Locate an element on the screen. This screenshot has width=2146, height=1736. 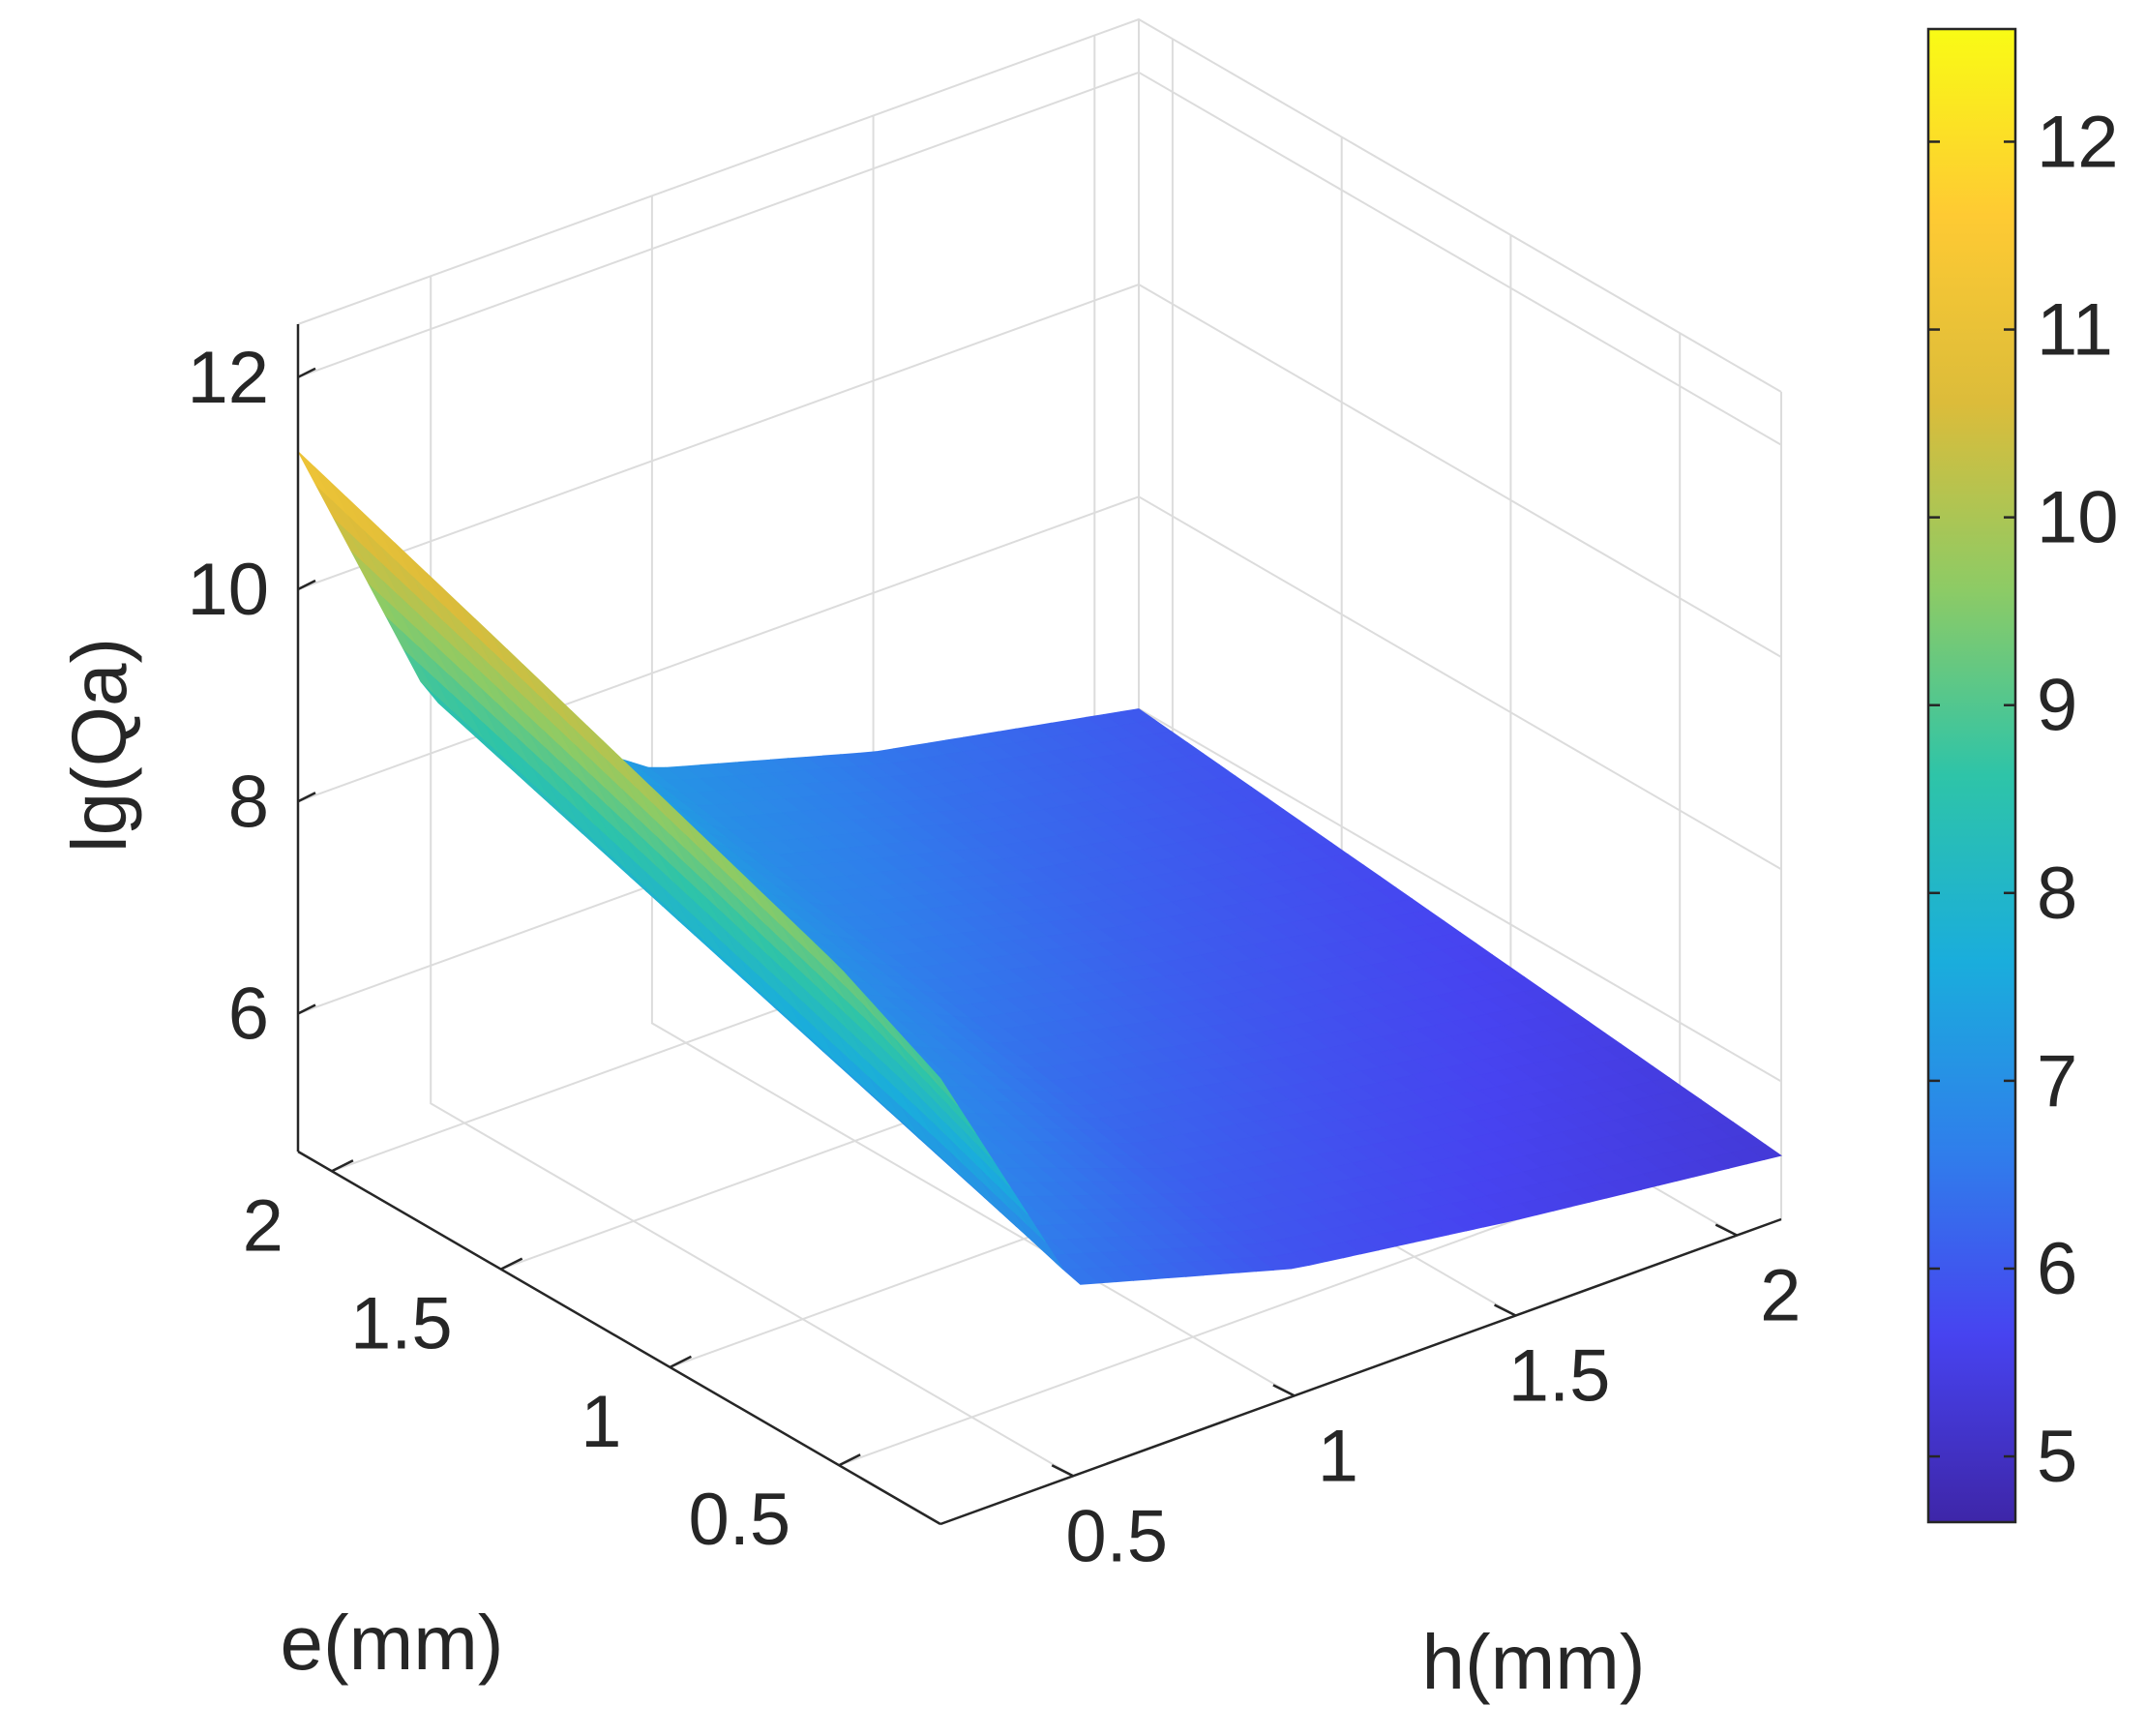
colorbar-tick-label: 11 is located at coordinates (2075, 330).